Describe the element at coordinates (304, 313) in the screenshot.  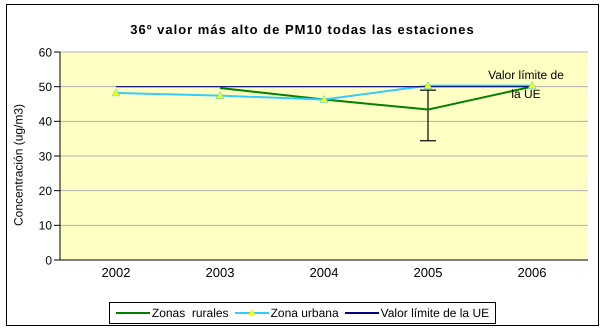
I see `legend-label: Zona urbana` at that location.